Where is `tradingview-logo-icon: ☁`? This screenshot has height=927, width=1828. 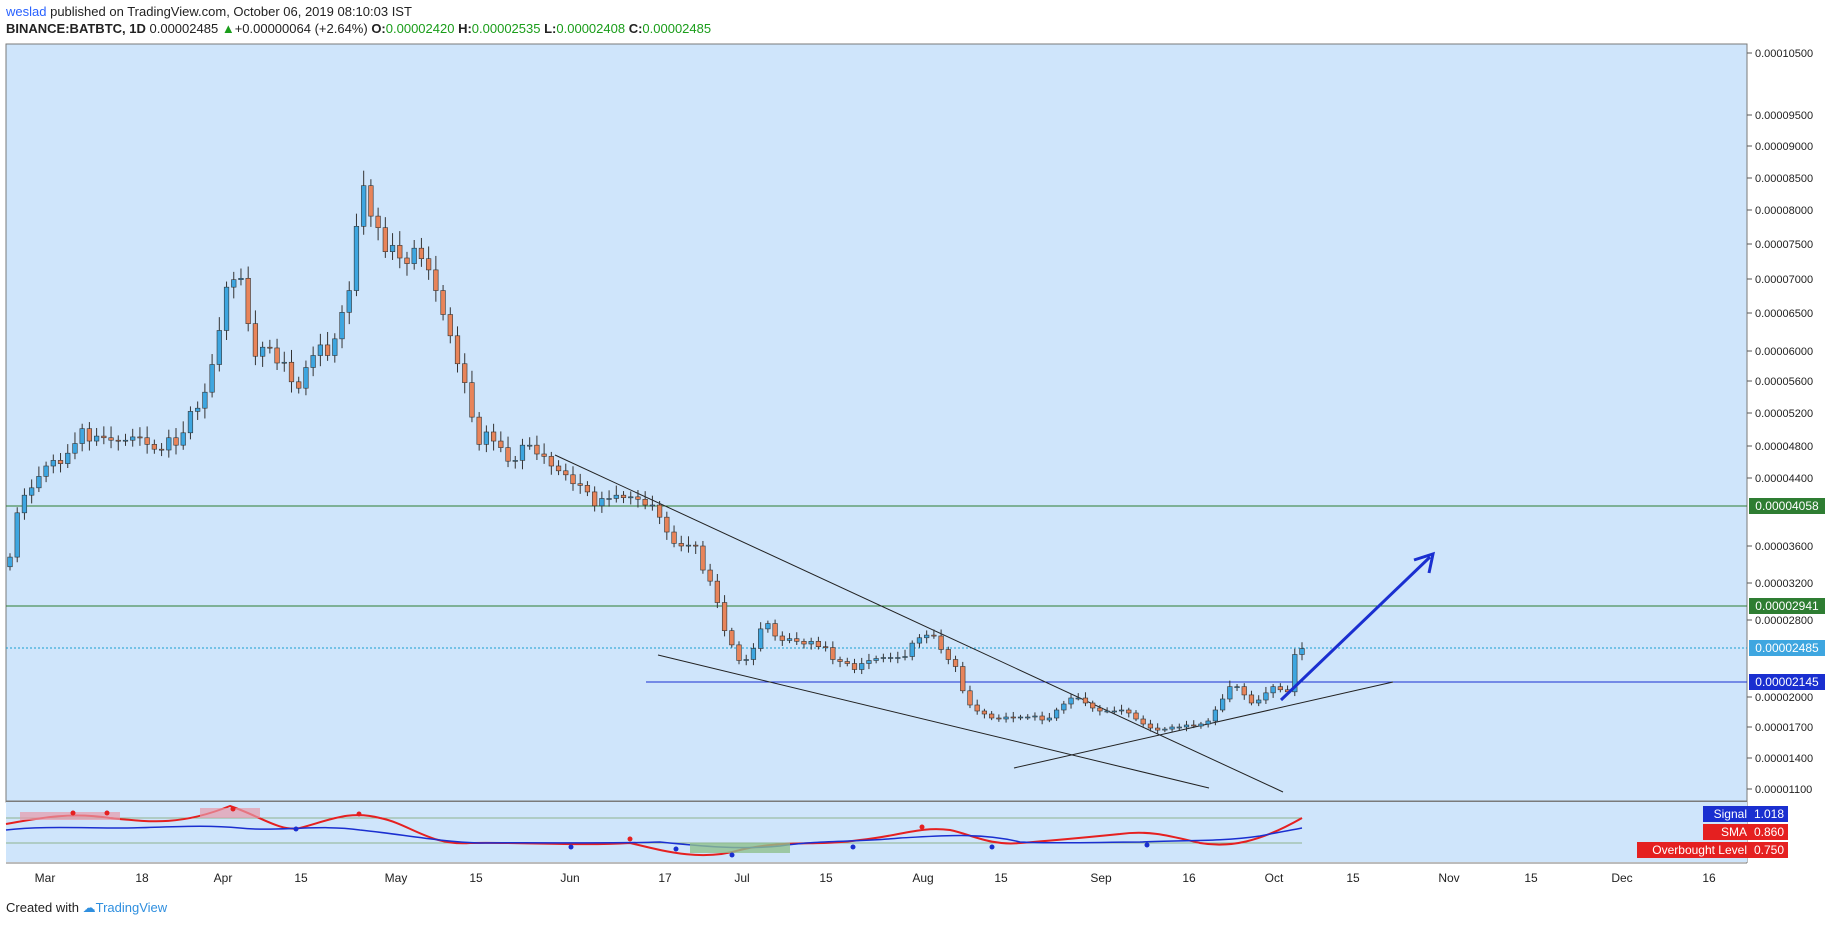
tradingview-logo-icon: ☁ is located at coordinates (89, 907).